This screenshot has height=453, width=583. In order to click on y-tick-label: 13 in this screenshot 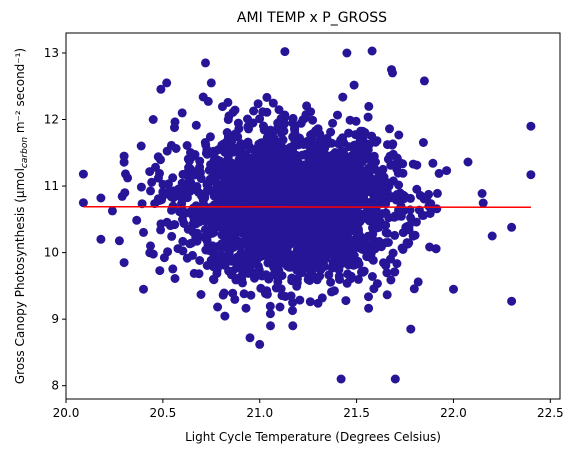, I will do `click(51, 53)`.